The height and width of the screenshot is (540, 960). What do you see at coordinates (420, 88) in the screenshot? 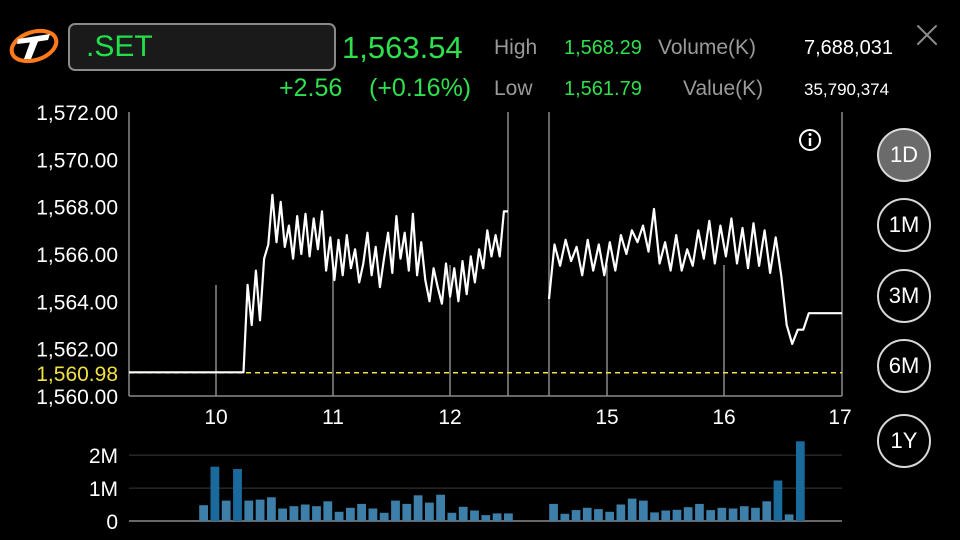
I see `price-change-percent: (+0.16%)` at bounding box center [420, 88].